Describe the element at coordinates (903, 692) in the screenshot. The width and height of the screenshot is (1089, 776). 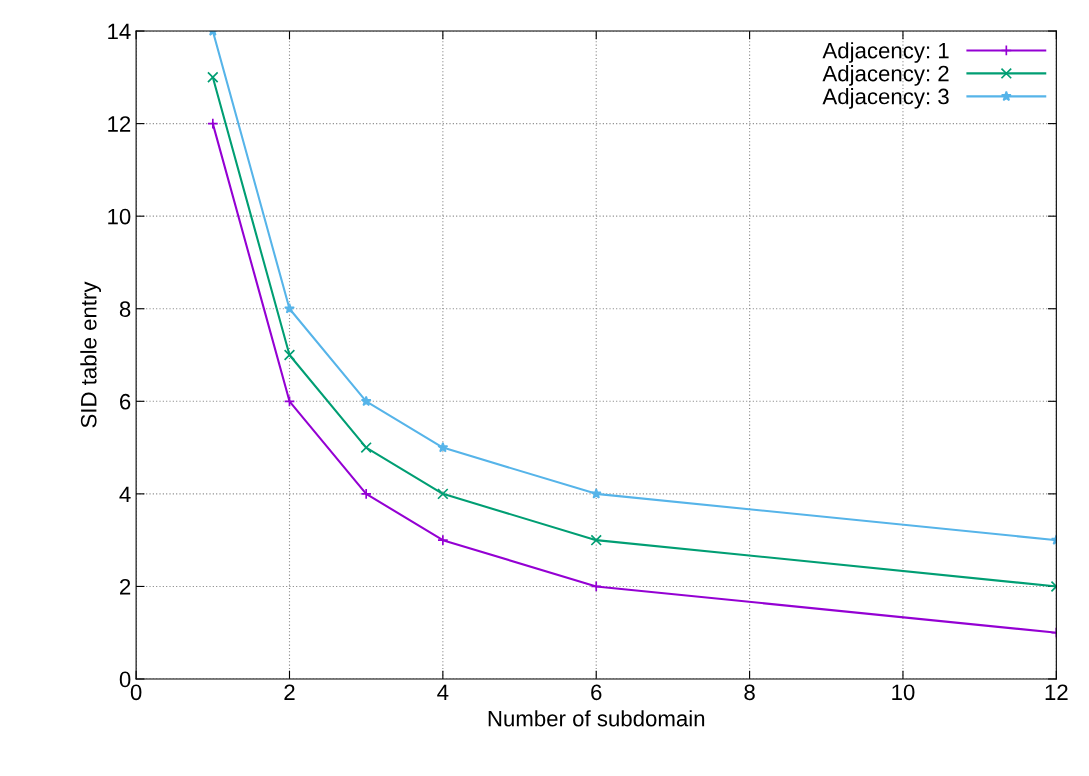
I see `x-tick-label: 10` at that location.